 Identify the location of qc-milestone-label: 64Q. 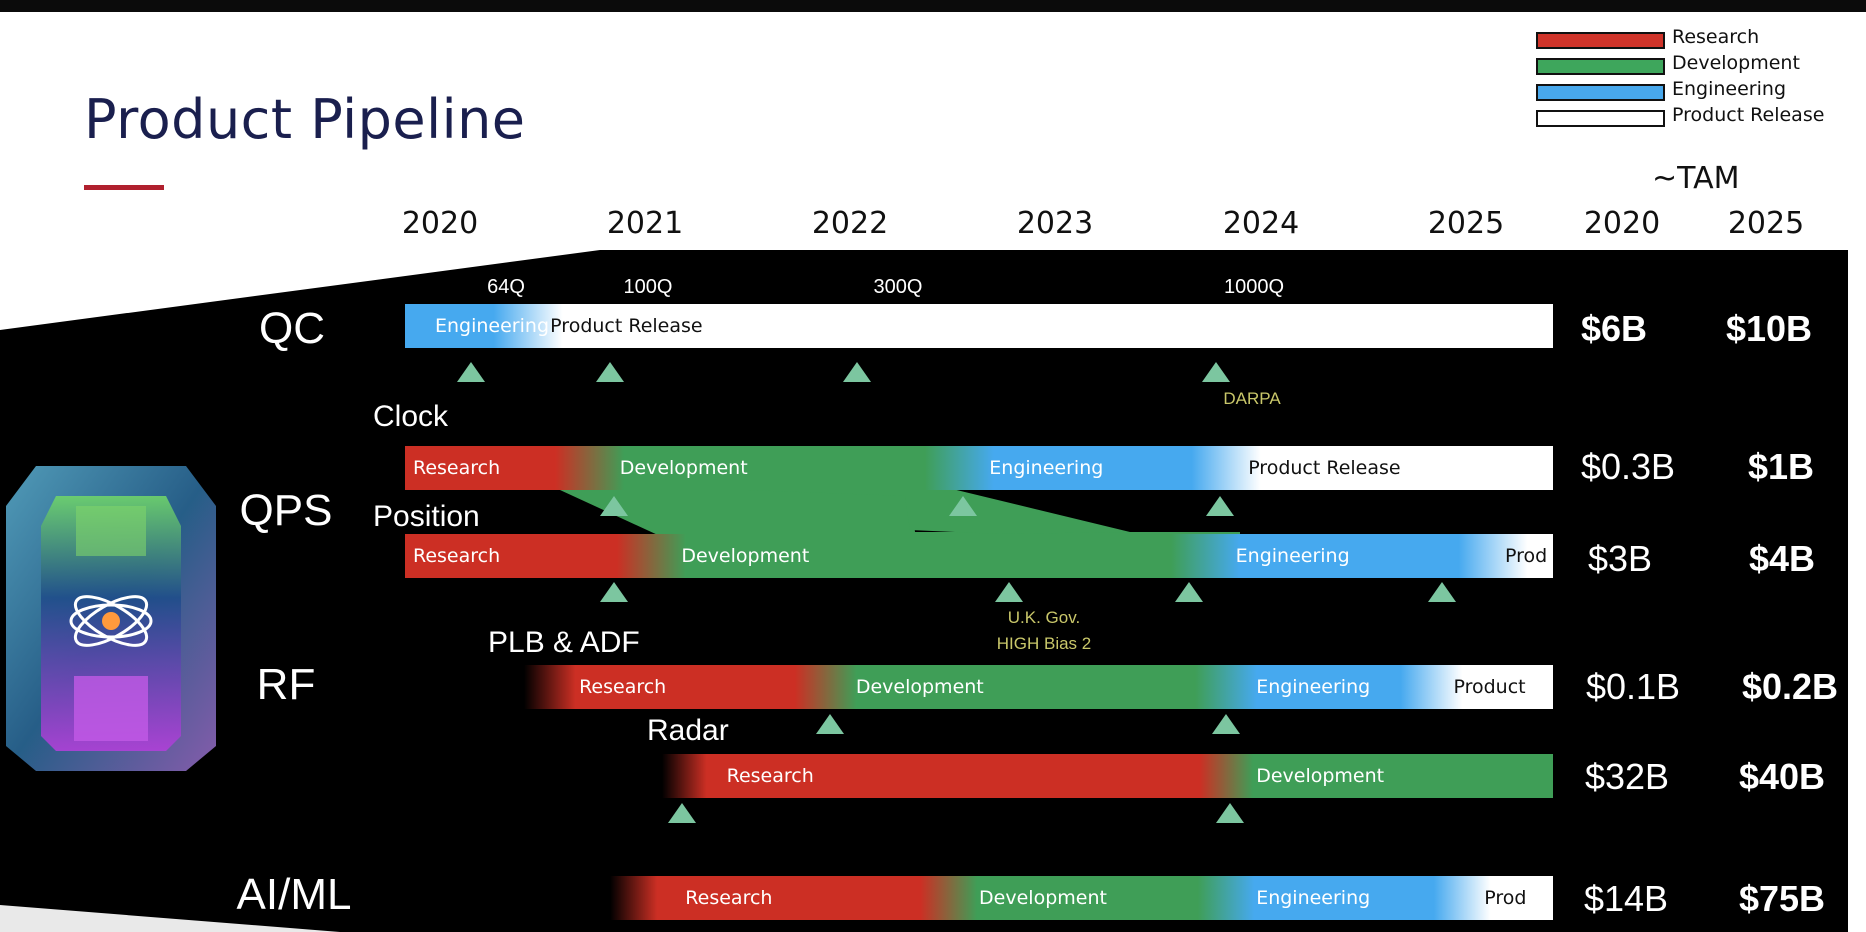
(506, 287).